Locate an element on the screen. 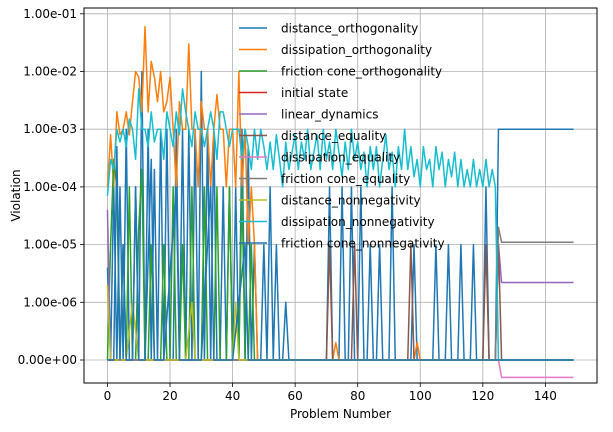 This screenshot has width=613, height=432. legend-label: distance_orthogonality is located at coordinates (349, 29).